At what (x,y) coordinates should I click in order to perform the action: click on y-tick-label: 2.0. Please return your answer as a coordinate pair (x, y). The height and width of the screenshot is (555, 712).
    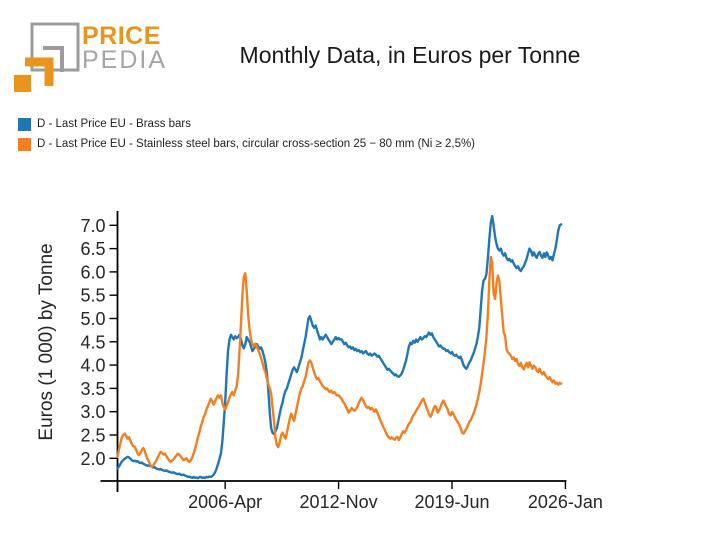
    Looking at the image, I should click on (92, 459).